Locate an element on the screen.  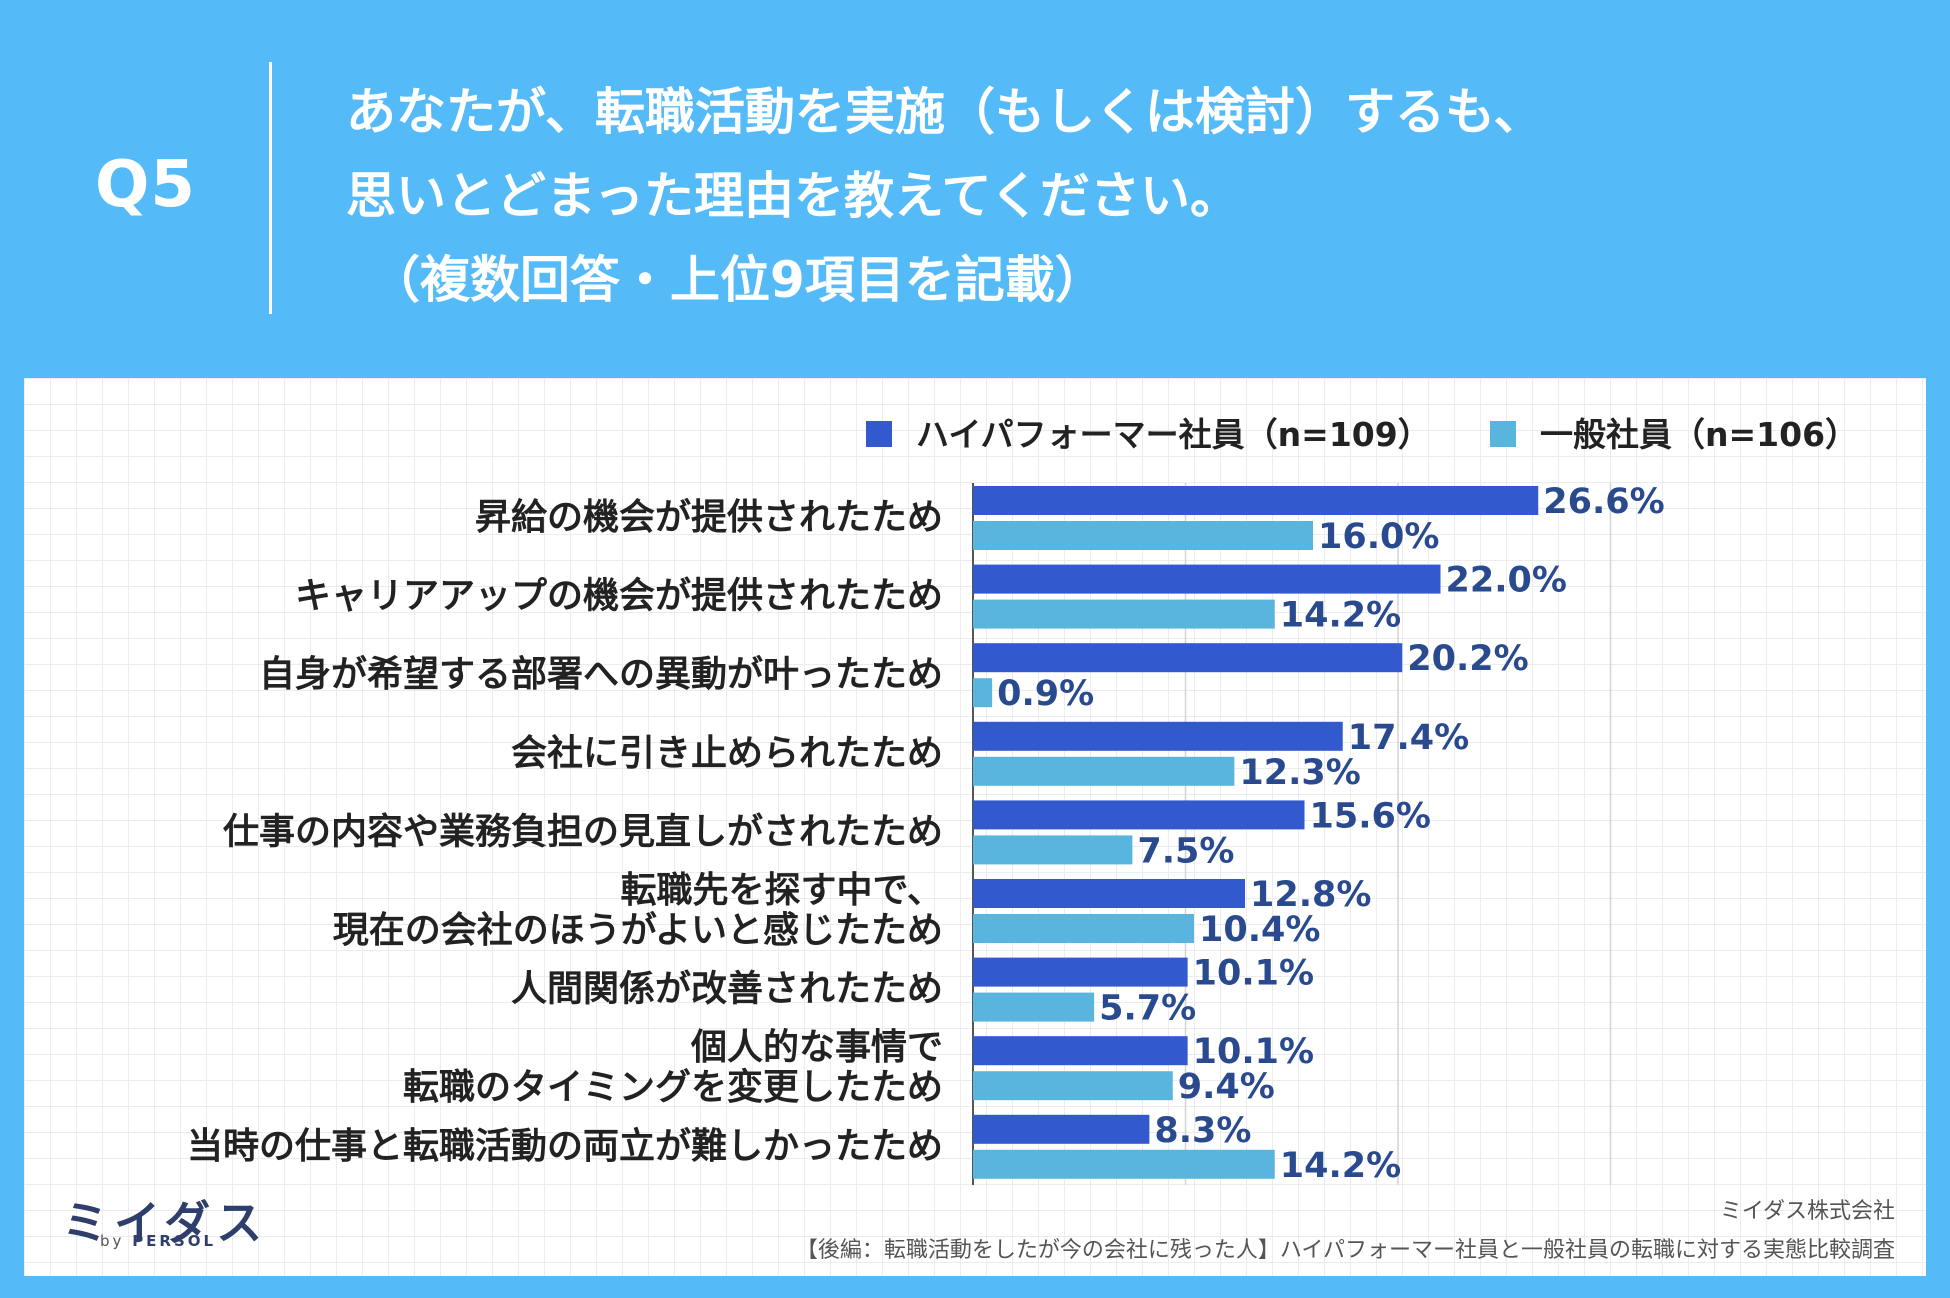
category-label: 自身が希望する部署への異動が叶ったため is located at coordinates (601, 674).